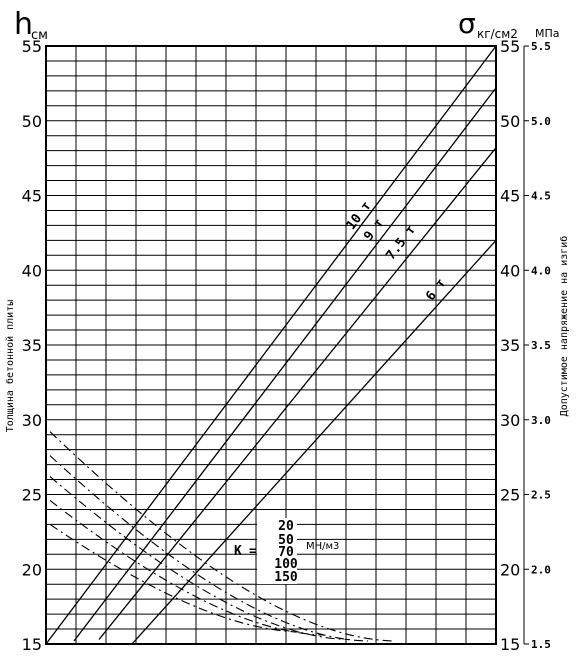  Describe the element at coordinates (286, 552) in the screenshot. I see `k-value-70: 70` at that location.